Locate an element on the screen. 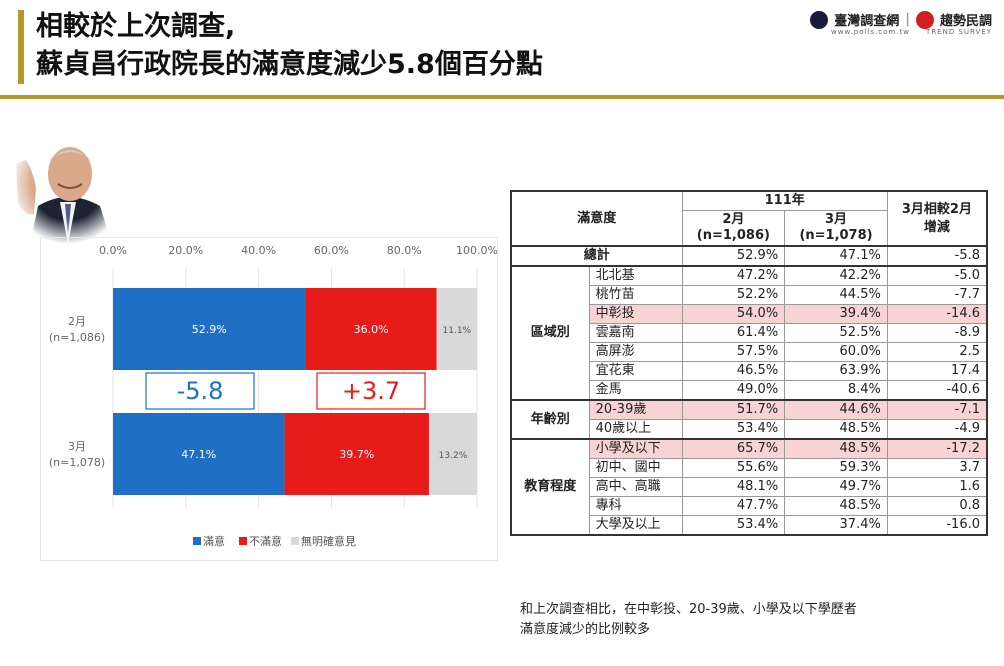  data-label: 52.9% is located at coordinates (209, 329).